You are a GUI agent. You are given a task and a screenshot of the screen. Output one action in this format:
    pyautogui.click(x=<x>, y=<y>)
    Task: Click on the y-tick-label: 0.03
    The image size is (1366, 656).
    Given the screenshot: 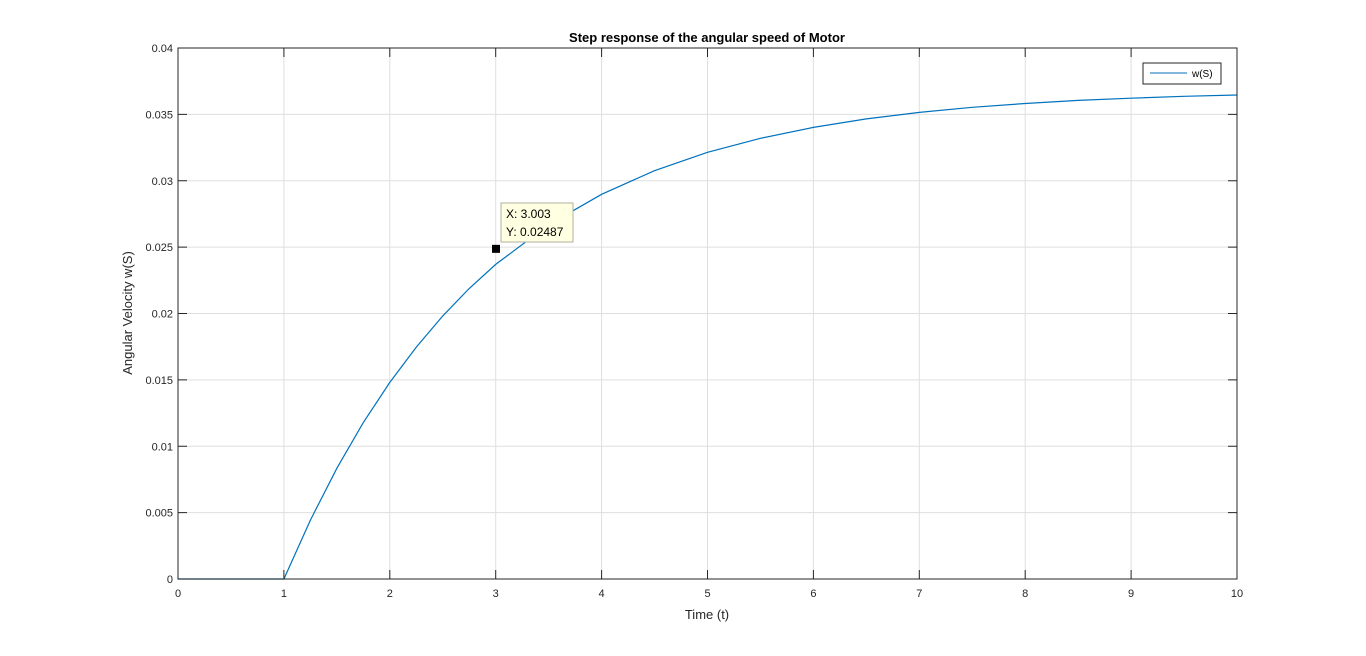 What is the action you would take?
    pyautogui.click(x=162, y=182)
    